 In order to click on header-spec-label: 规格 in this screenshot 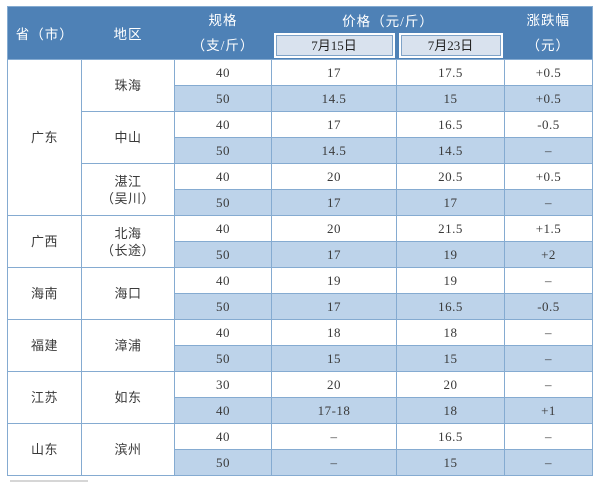, I will do `click(223, 20)`.